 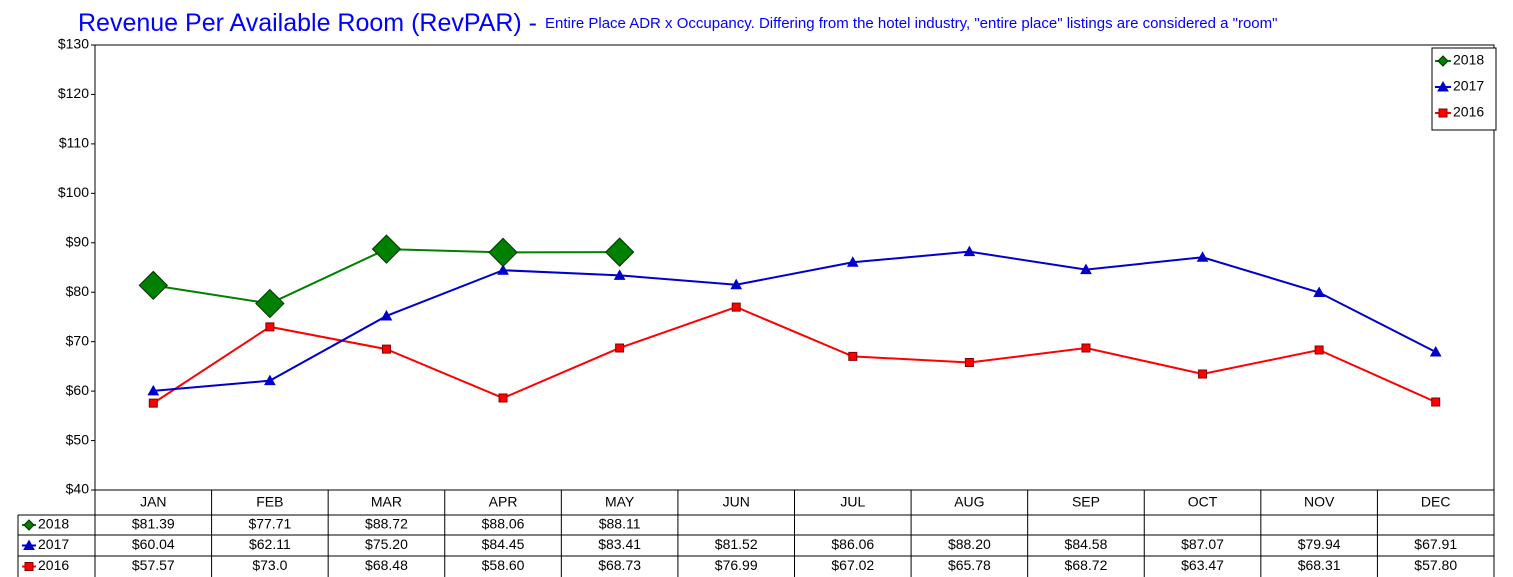 I want to click on table-value: $57.57, so click(x=153, y=565).